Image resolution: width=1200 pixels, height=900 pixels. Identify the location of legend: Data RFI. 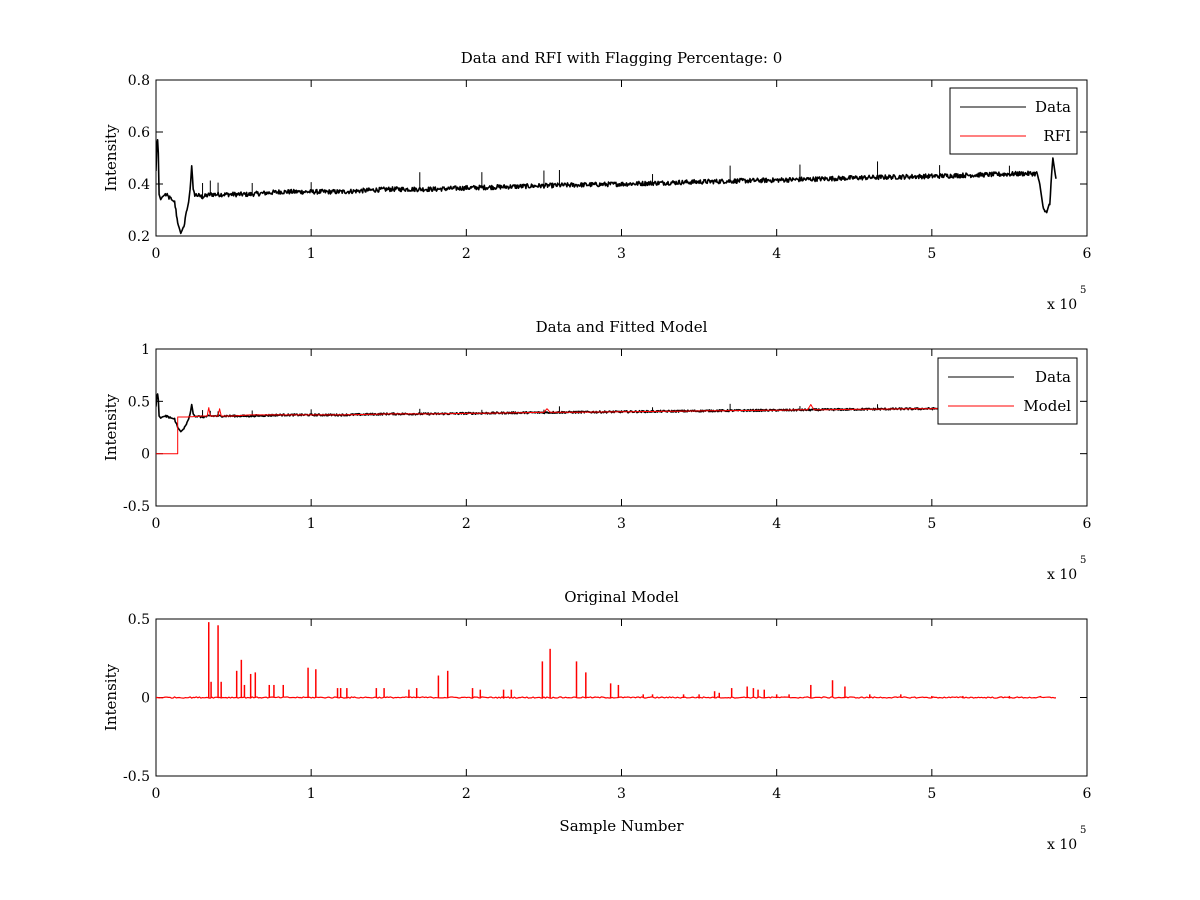
(1013, 121).